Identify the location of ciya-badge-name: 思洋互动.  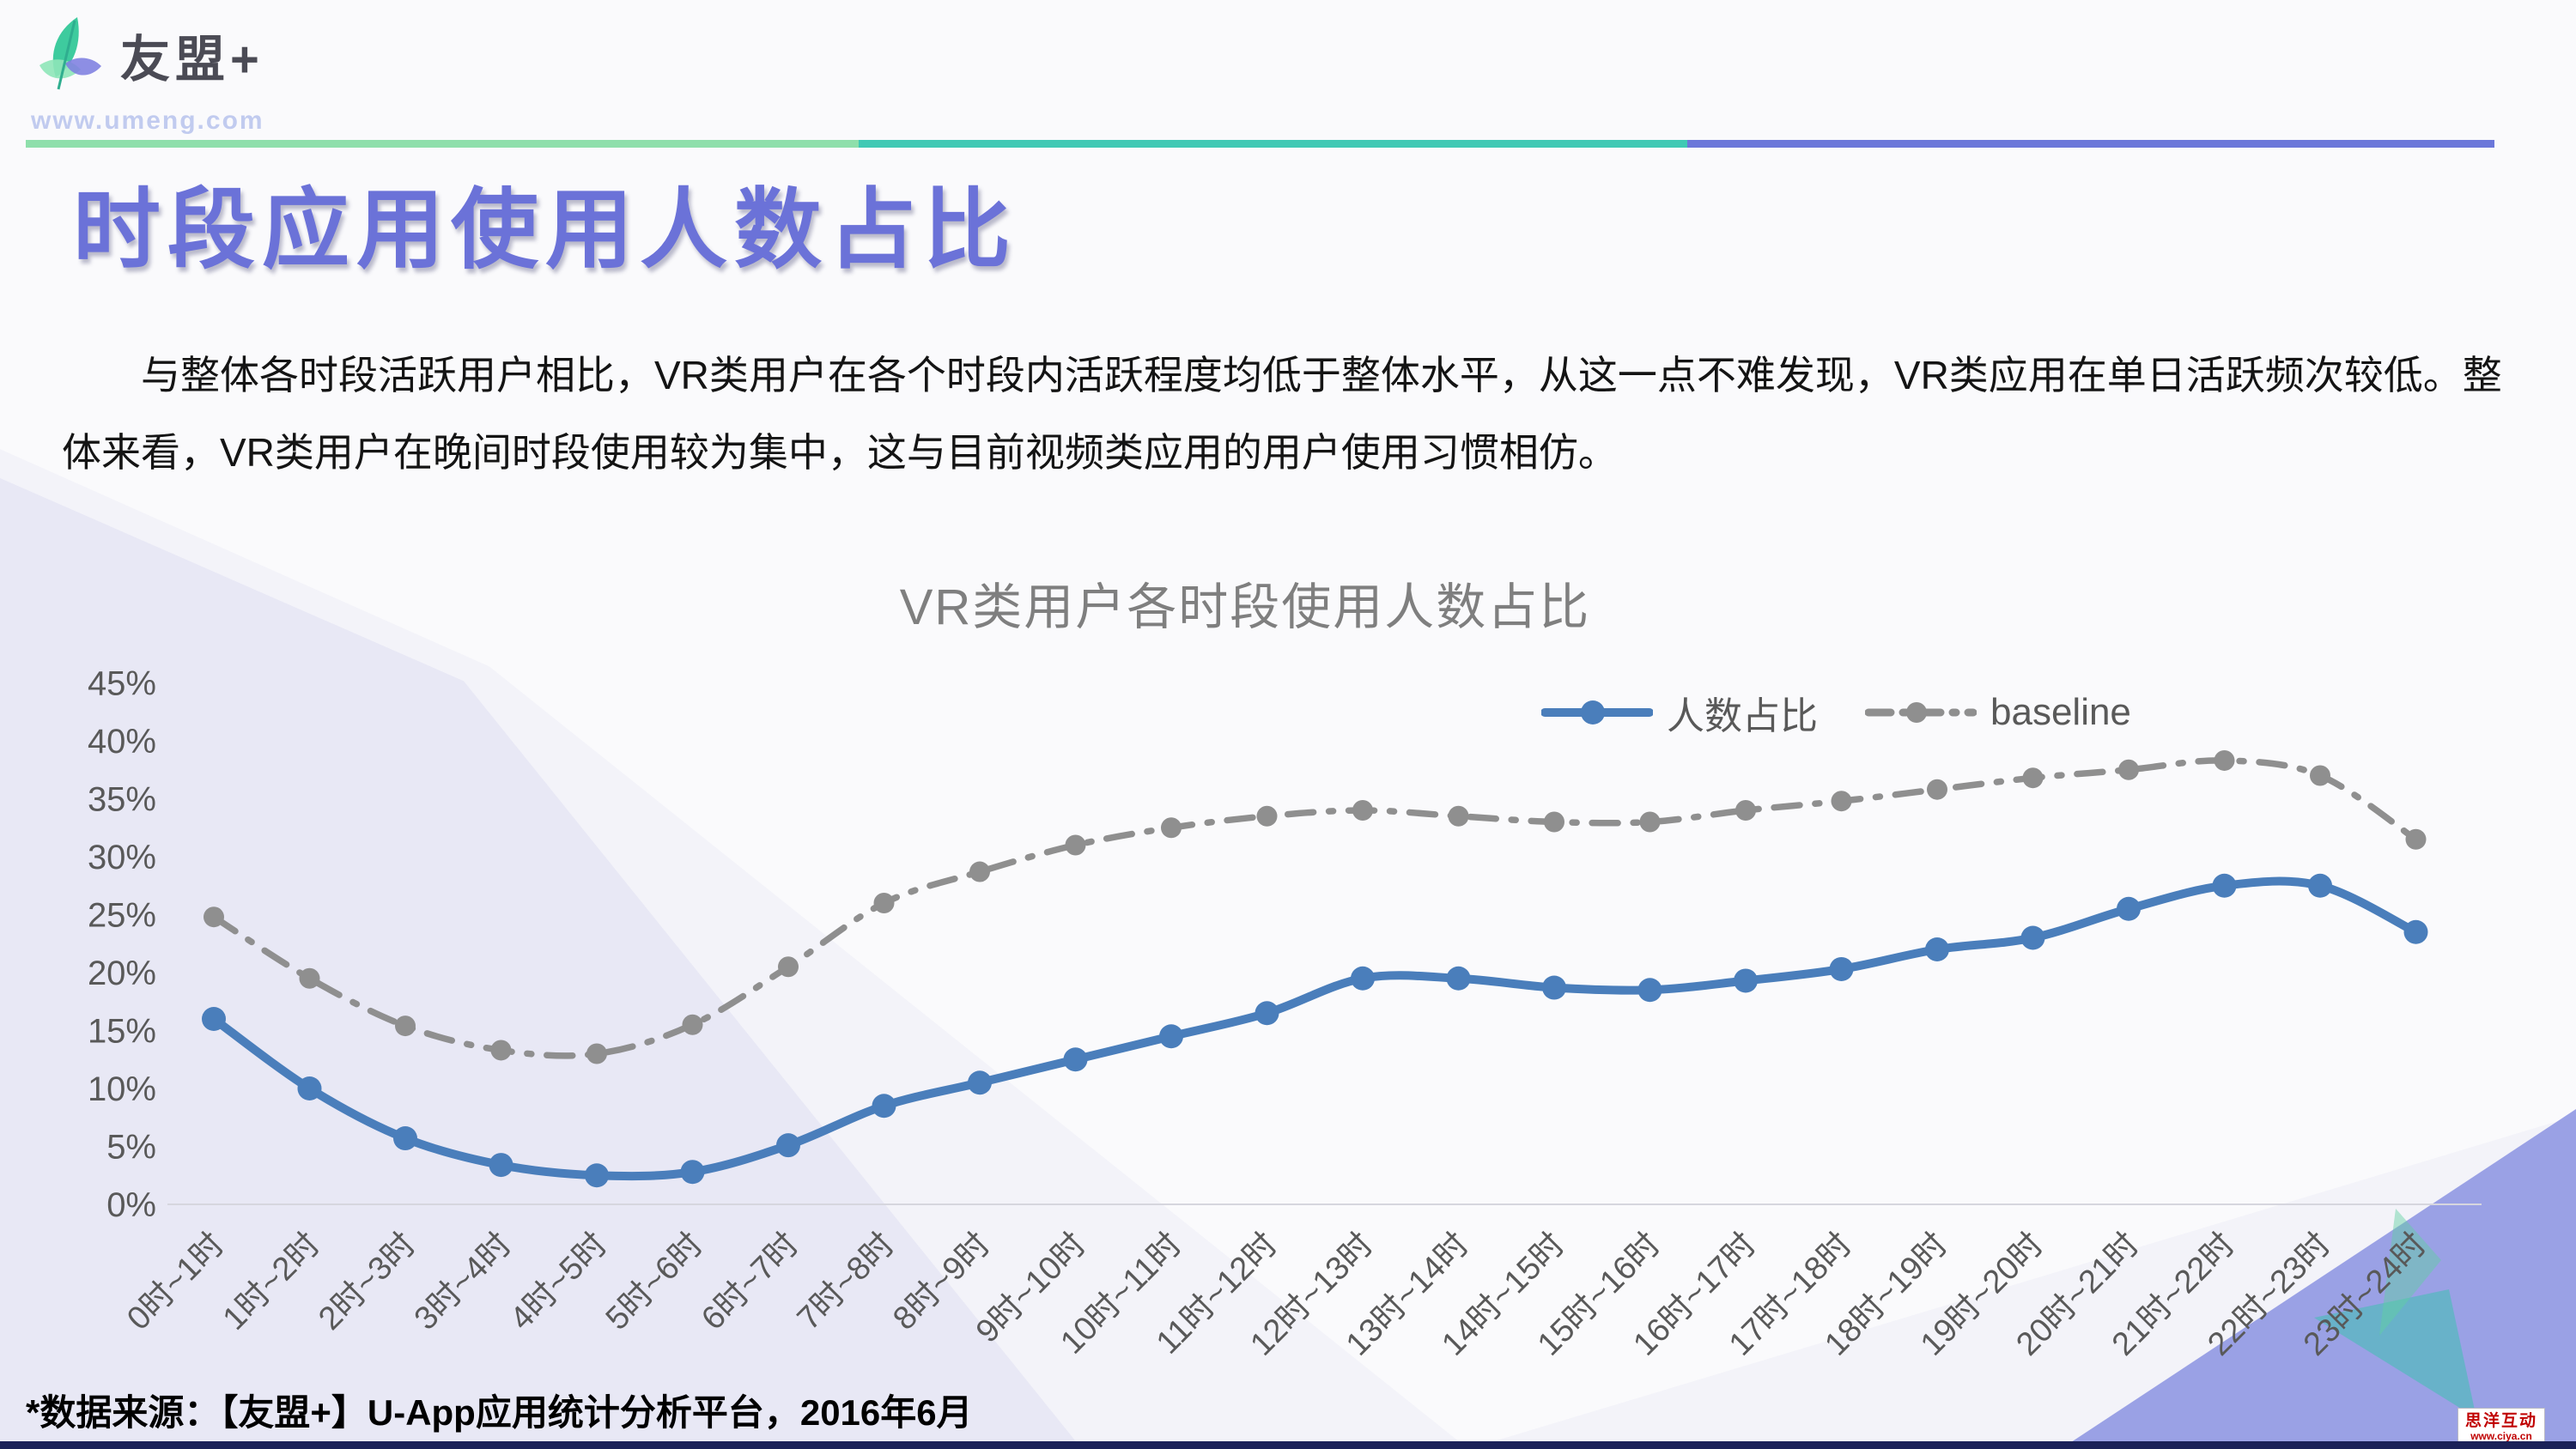
(2500, 1420).